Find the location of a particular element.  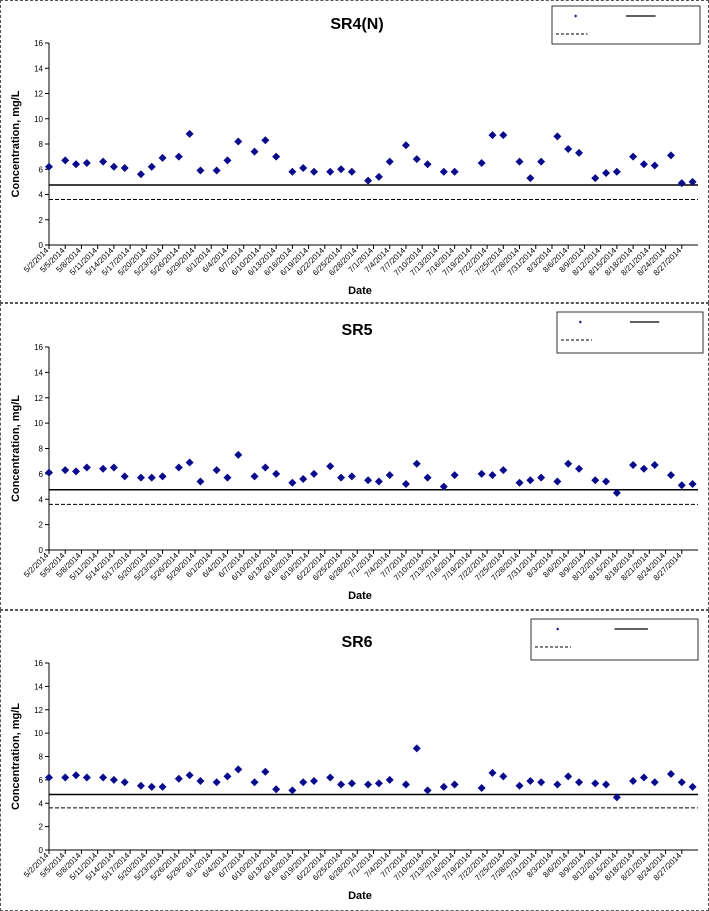

y-tick-label: 12 is located at coordinates (38, 398).